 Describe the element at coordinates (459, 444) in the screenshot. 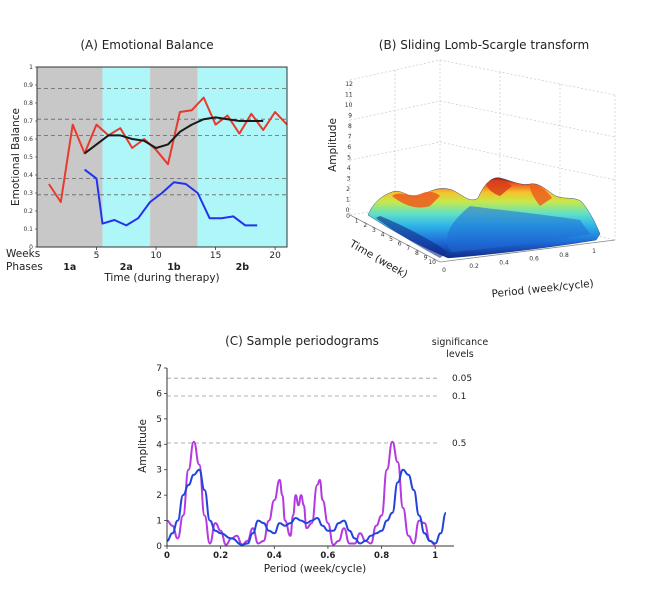

I see `significance-label: 0.5` at that location.